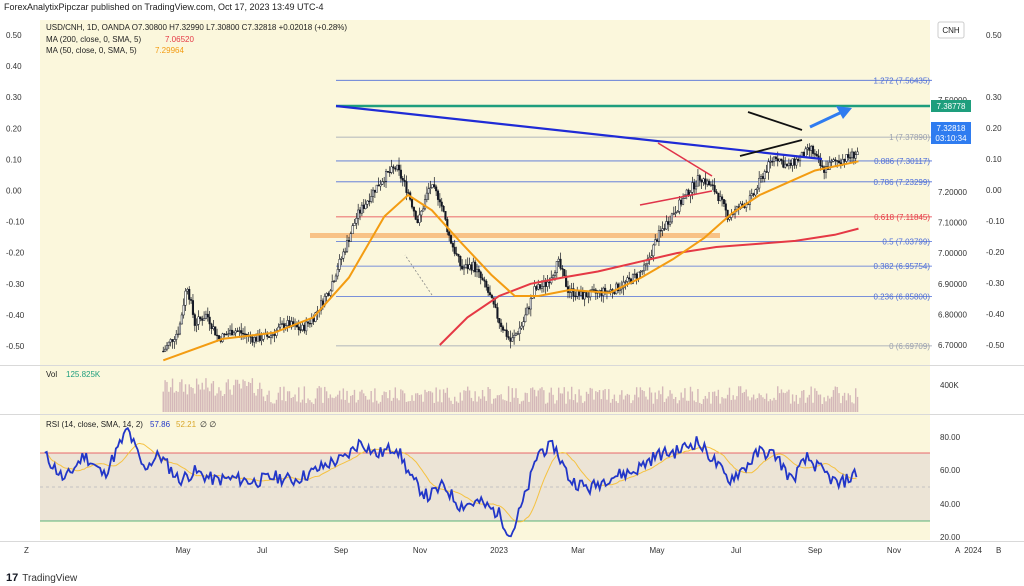  What do you see at coordinates (515, 235) in the screenshot?
I see `support-zone` at bounding box center [515, 235].